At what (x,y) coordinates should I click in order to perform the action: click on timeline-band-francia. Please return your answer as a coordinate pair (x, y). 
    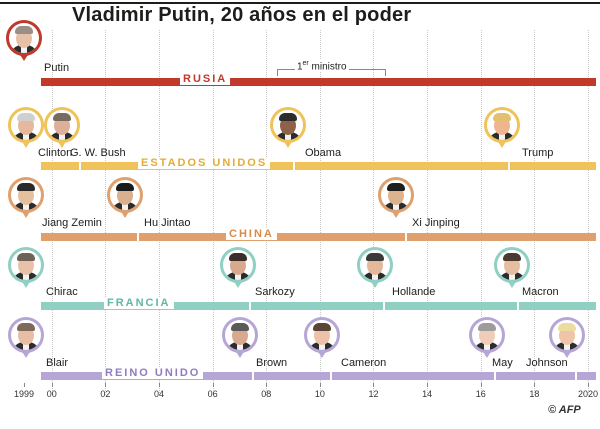
    Looking at the image, I should click on (318, 306).